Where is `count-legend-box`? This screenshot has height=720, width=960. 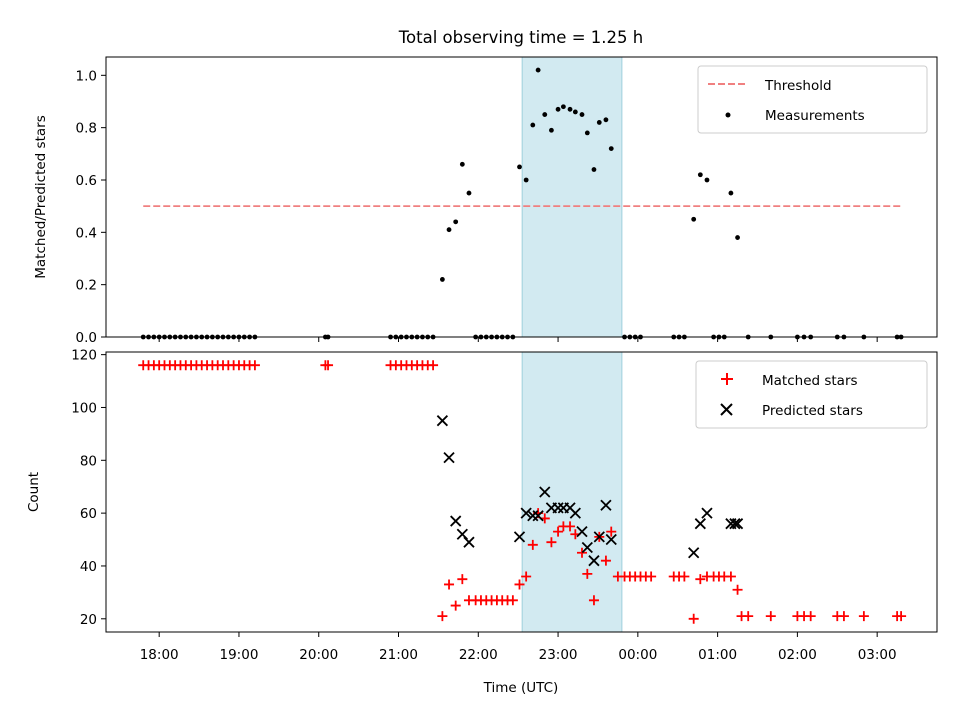
count-legend-box is located at coordinates (811, 394).